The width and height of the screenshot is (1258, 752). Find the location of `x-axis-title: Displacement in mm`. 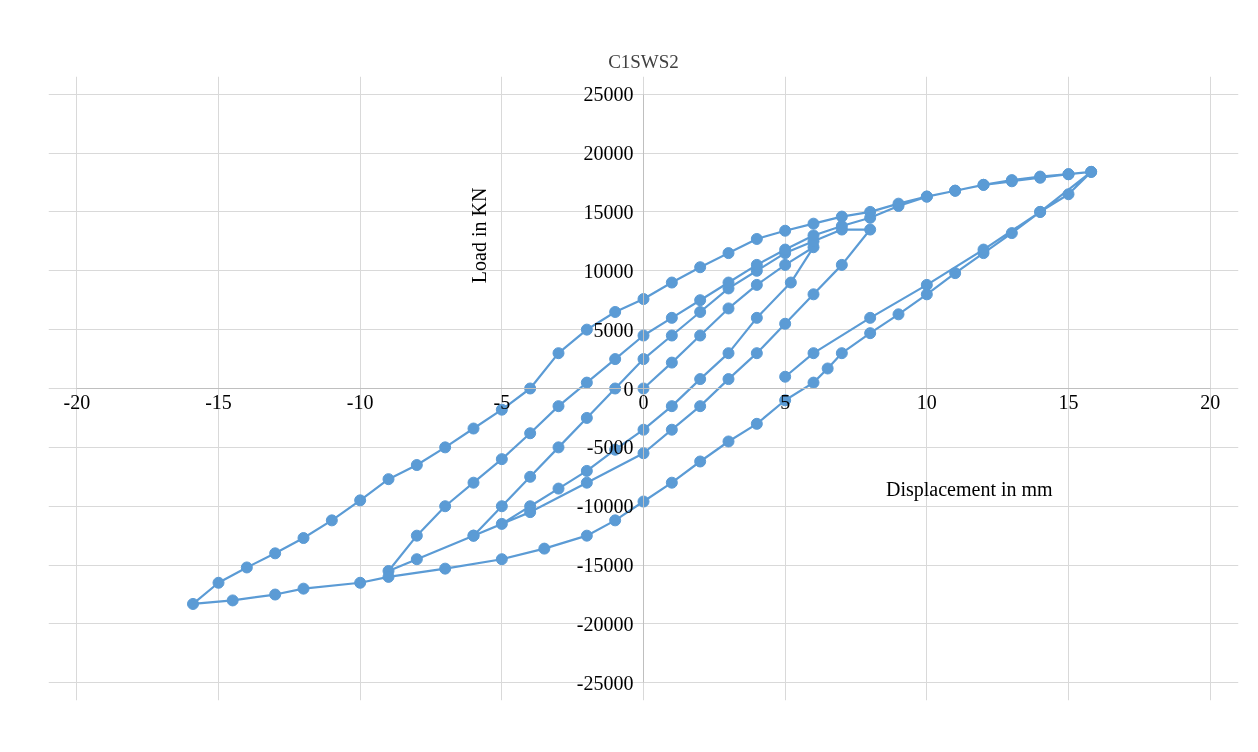

x-axis-title: Displacement in mm is located at coordinates (970, 489).